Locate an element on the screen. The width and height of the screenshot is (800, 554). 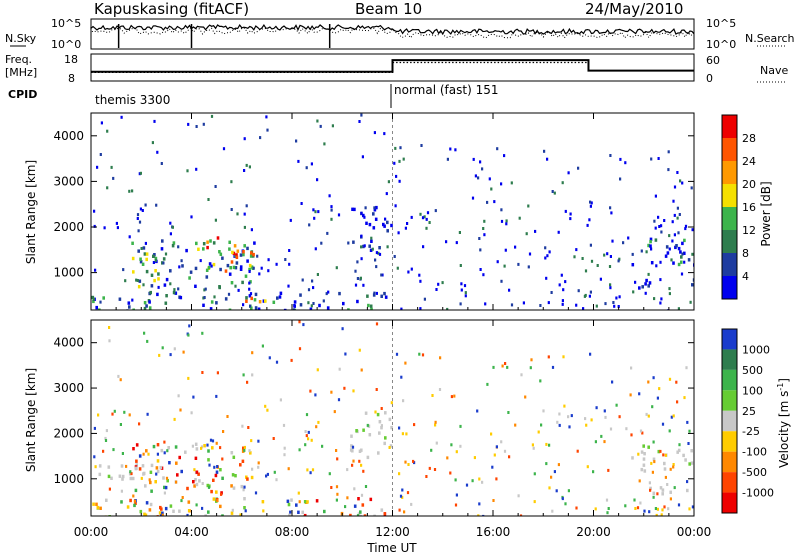
colorbar-swatch is located at coordinates (729, 421).